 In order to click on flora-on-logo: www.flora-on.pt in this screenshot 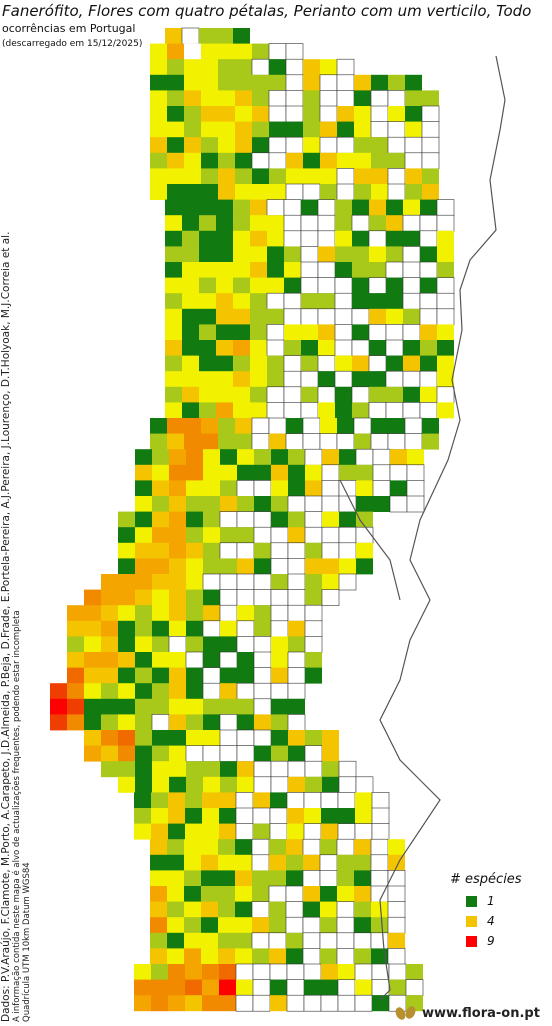, I will do `click(466, 1013)`.